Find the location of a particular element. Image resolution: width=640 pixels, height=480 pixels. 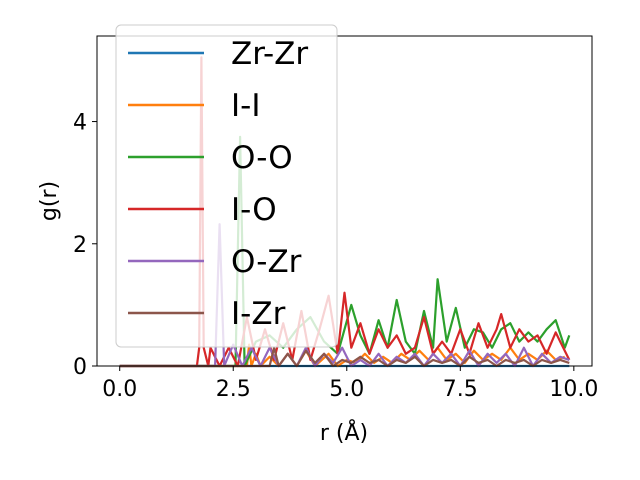

x-axis: 0.0 2.5 5.0 7.5 10.0 is located at coordinates (350, 384).